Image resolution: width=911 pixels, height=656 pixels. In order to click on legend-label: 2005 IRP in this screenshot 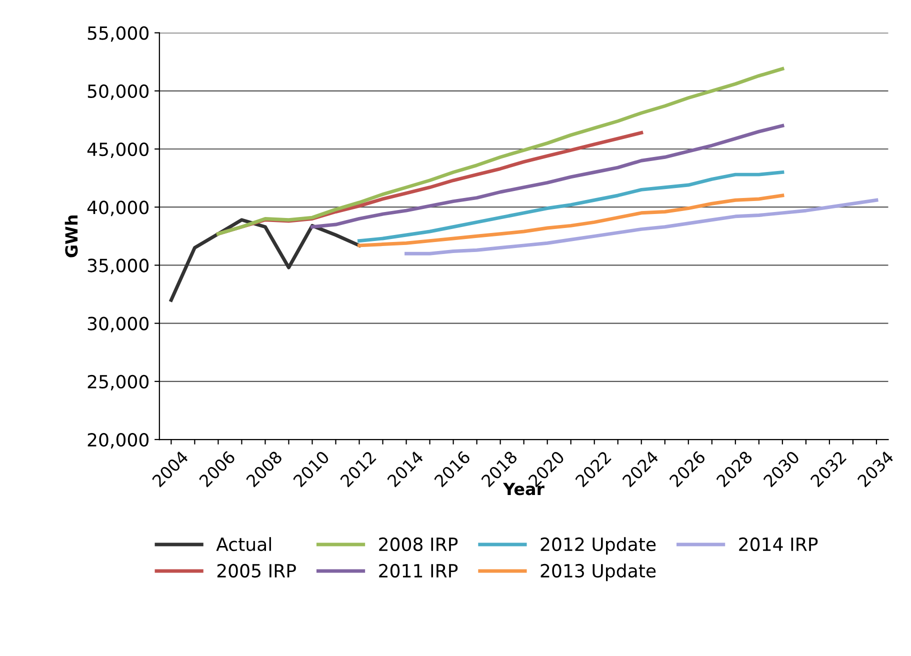, I will do `click(256, 571)`.